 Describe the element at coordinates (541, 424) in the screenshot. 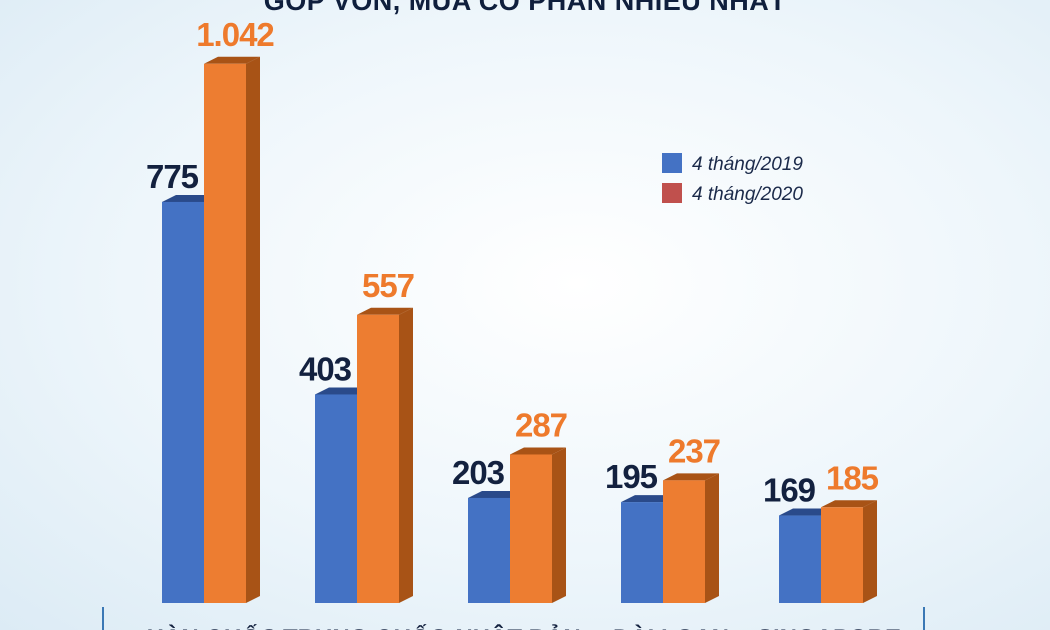

I see `value-label-2020-2: 287` at that location.